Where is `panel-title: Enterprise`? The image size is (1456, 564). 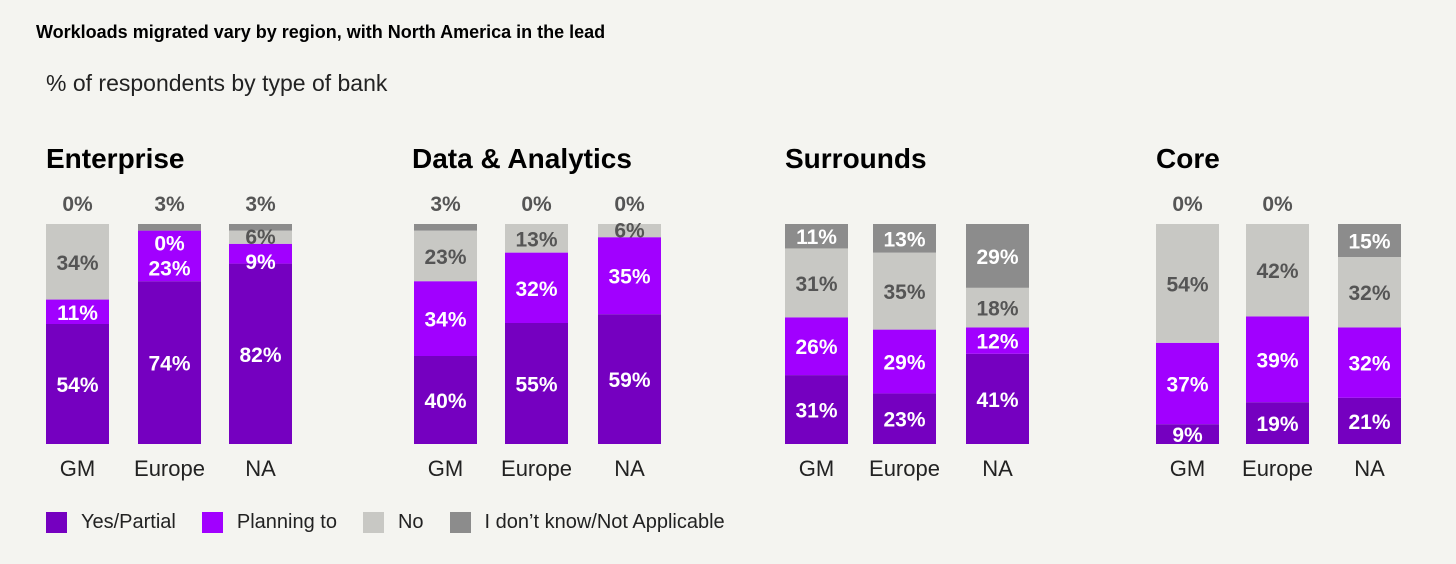
panel-title: Enterprise is located at coordinates (115, 158).